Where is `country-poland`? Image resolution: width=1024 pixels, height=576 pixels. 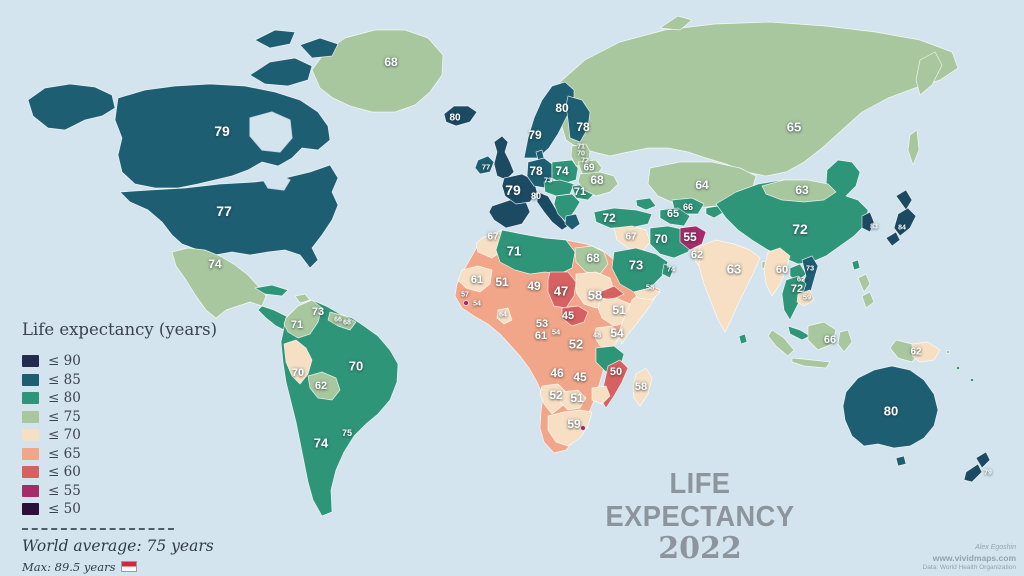 country-poland is located at coordinates (565, 172).